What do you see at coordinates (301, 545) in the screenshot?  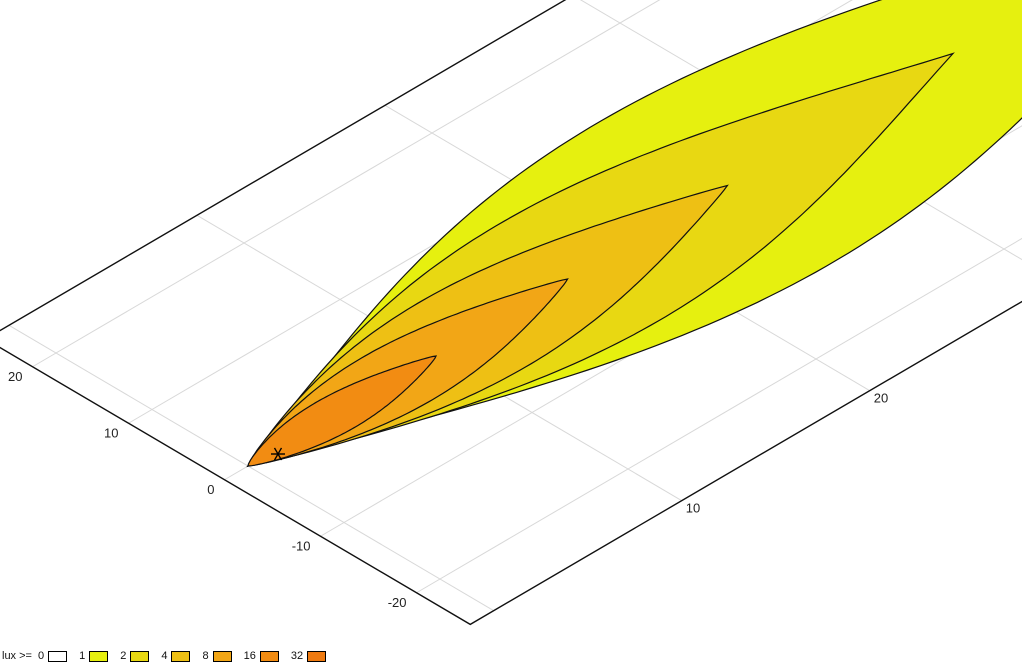 I see `y-tick-label: -10` at bounding box center [301, 545].